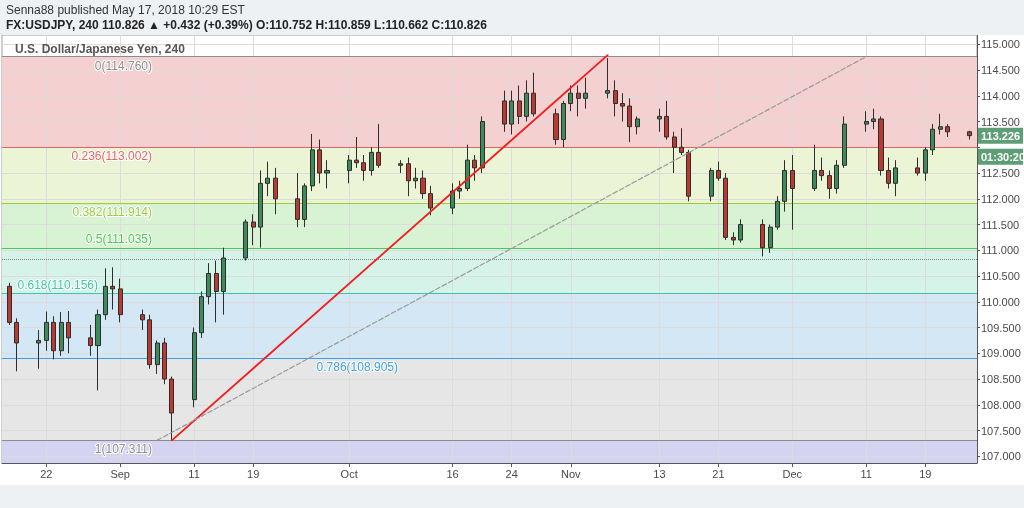 The image size is (1024, 508). I want to click on x-tick-label: Nov, so click(571, 473).